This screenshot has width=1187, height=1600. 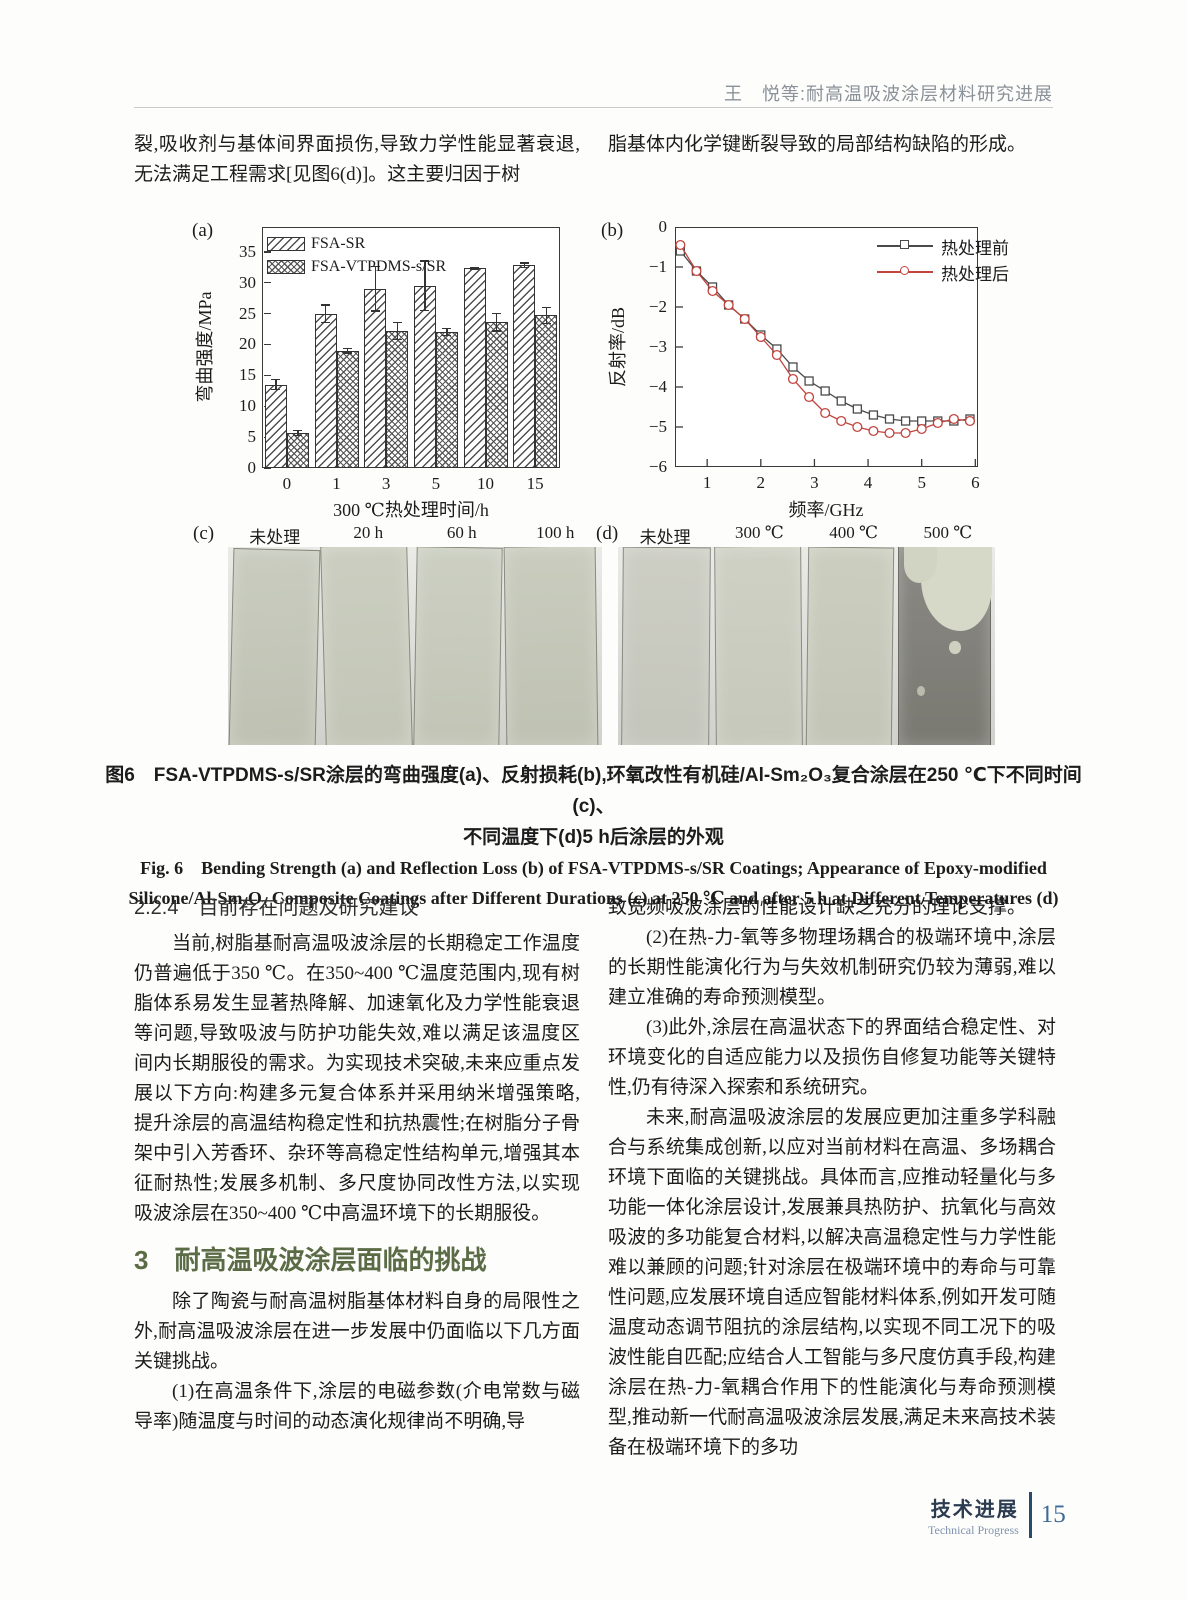 I want to click on panel-d-photo, so click(x=806, y=646).